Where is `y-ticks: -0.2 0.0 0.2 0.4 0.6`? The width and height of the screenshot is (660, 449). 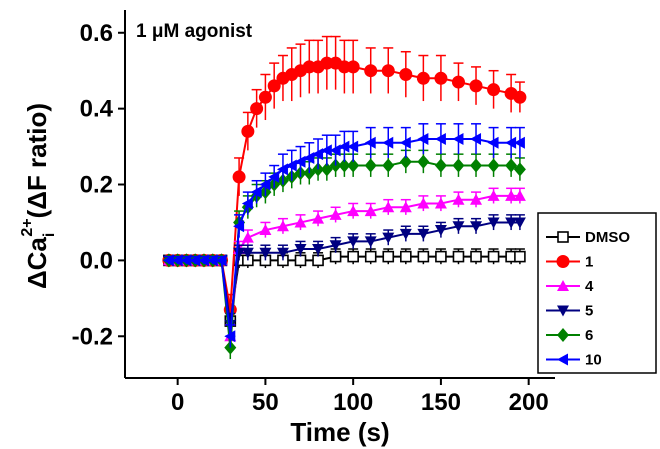
y-ticks: -0.2 0.0 0.2 0.4 0.6 is located at coordinates (98, 185).